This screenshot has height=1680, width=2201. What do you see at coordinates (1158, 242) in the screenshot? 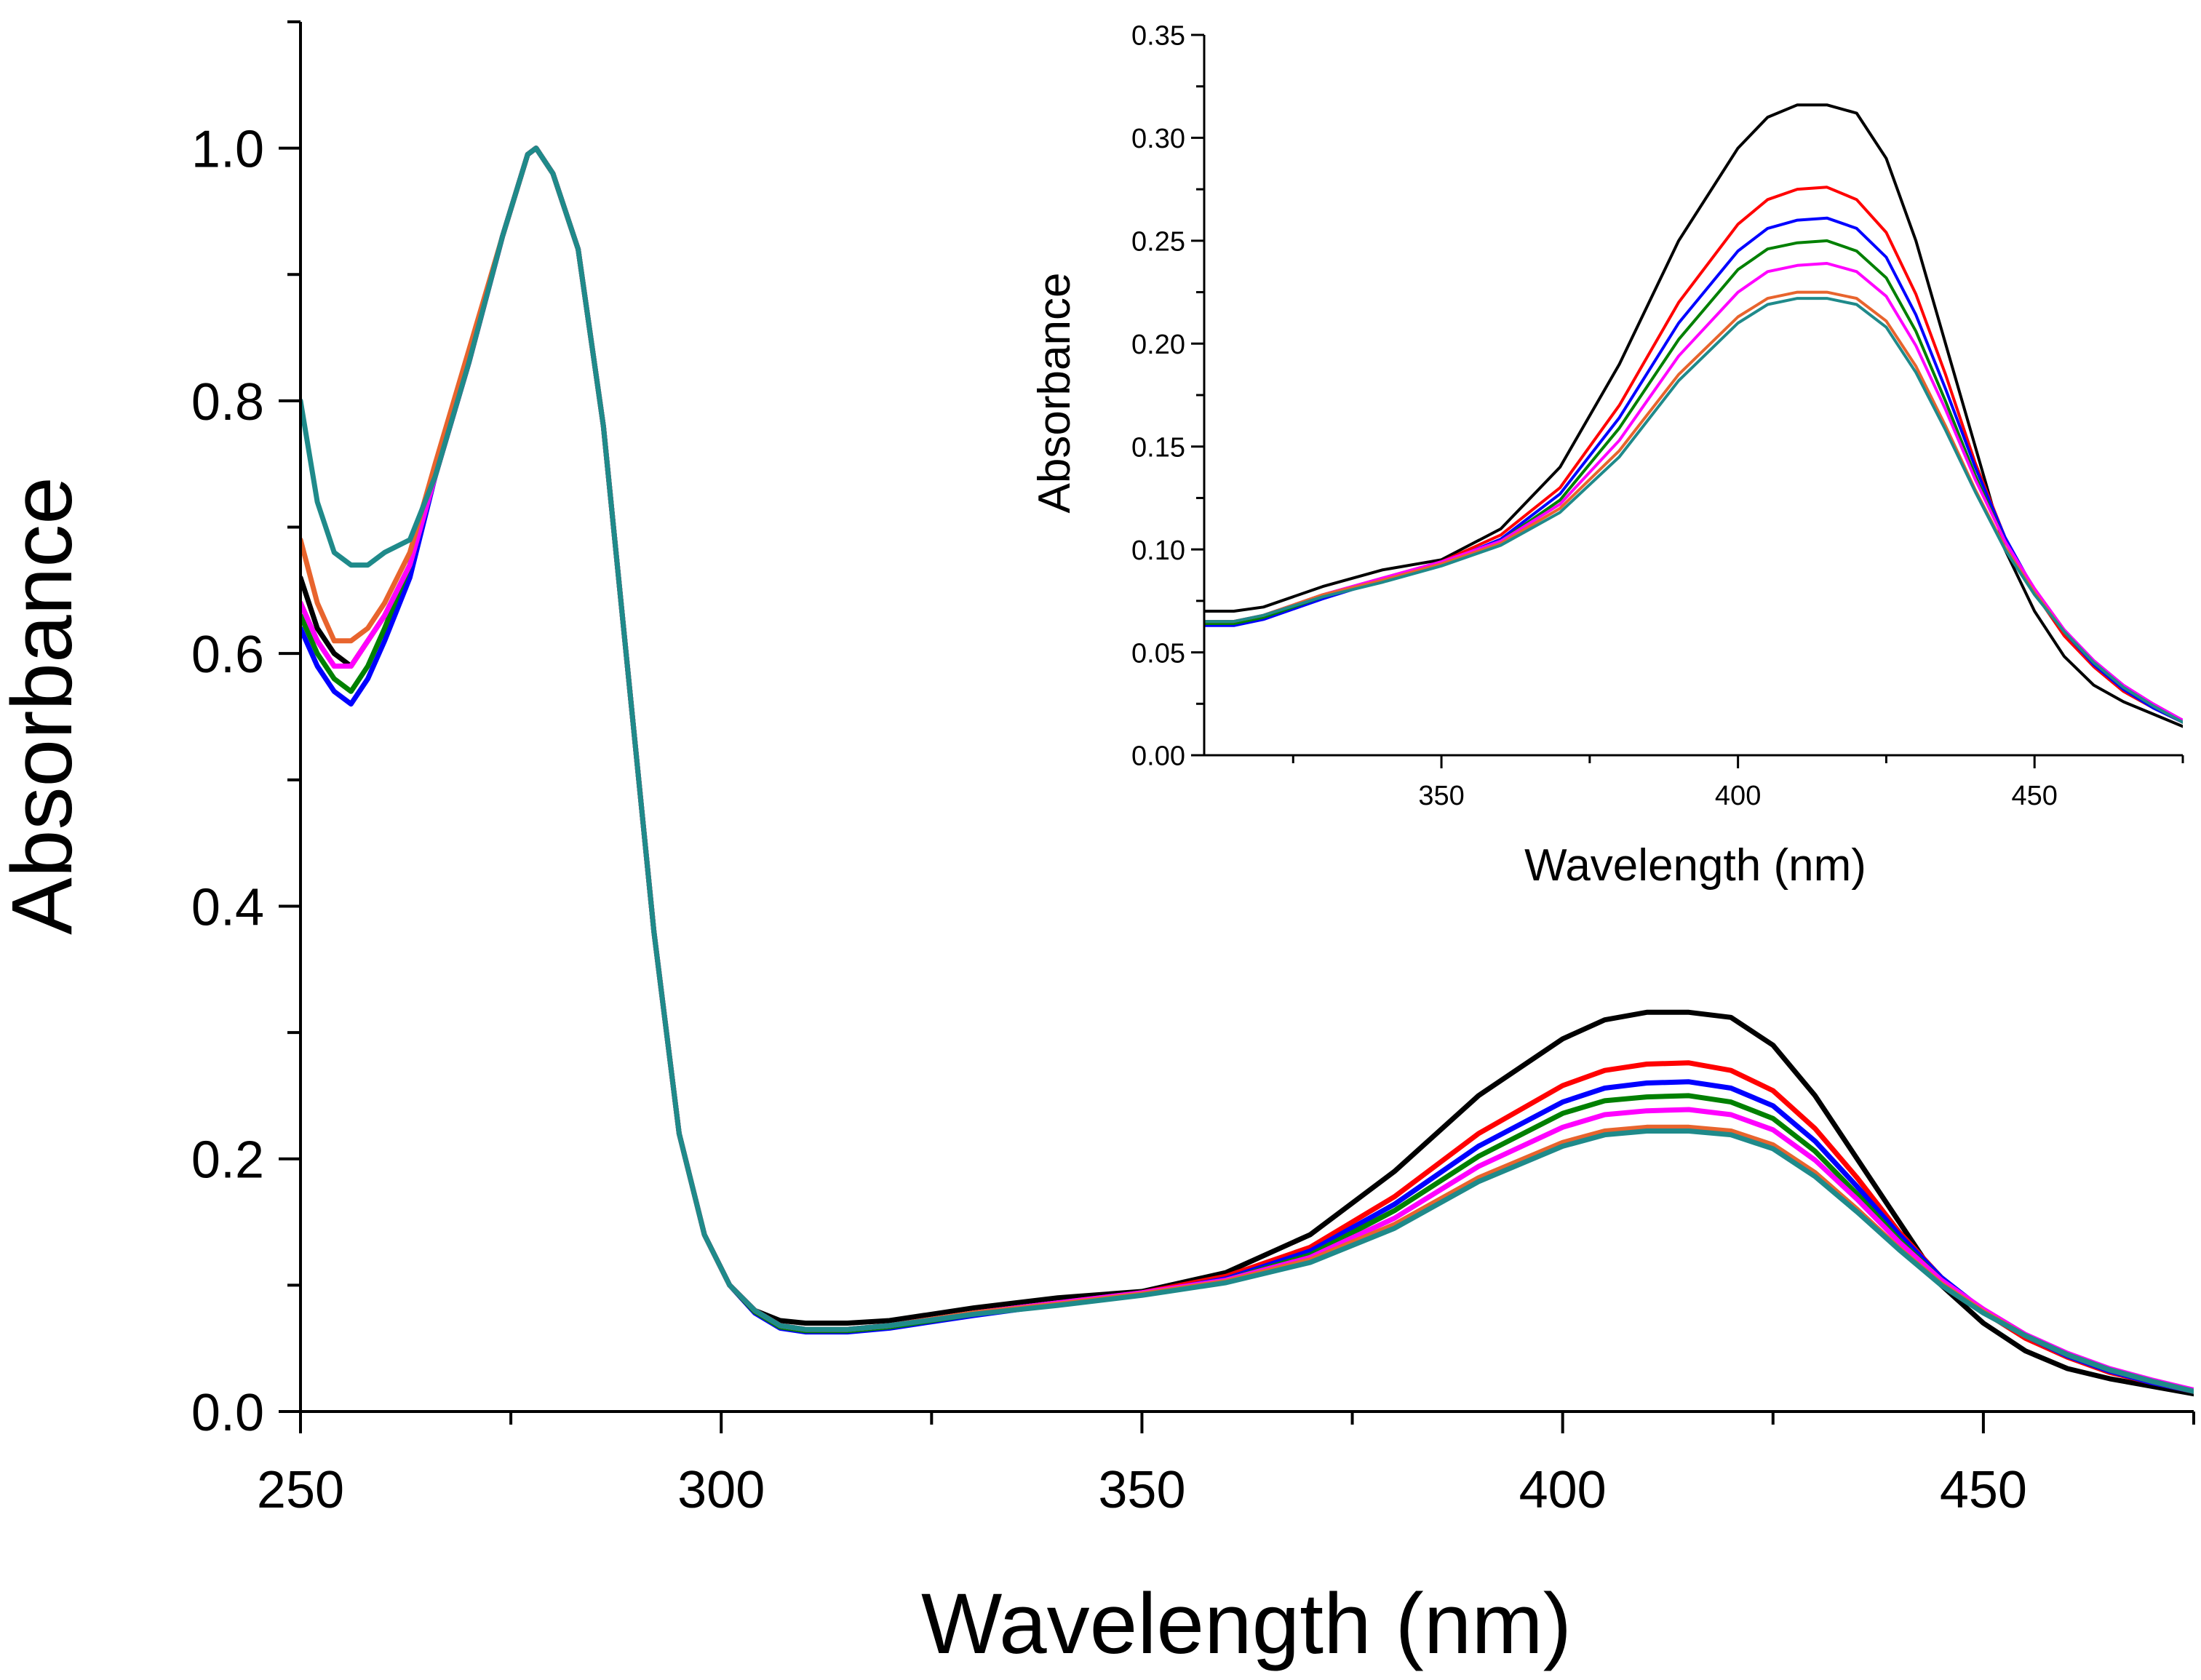
I see `inset-y-tick-label: 0.25` at bounding box center [1158, 242].